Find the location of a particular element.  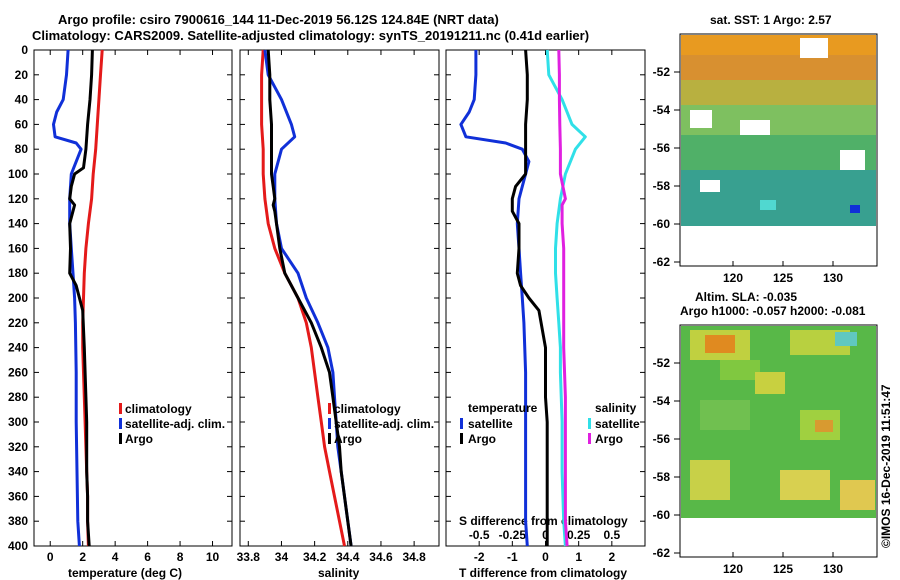

y-tick-label: 120 is located at coordinates (18, 199).